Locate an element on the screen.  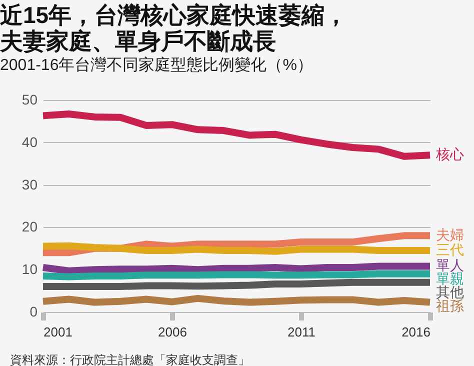
source-note: 資料來源：行政院主計總處「家庭收支調查」 is located at coordinates (130, 359).